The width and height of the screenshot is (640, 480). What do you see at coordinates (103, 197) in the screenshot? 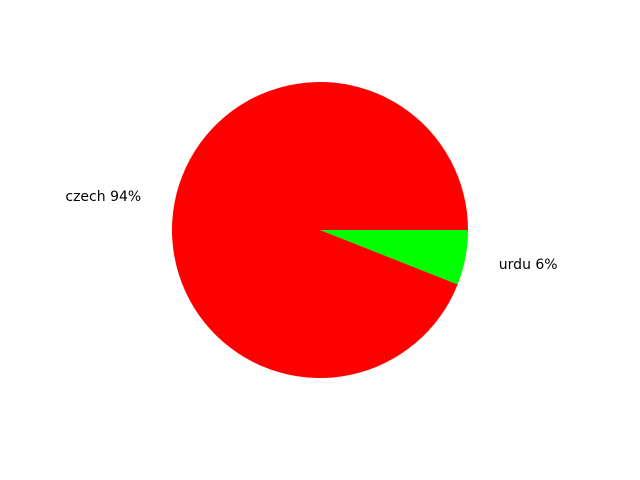
I see `pie-label-czech: czech 94%` at bounding box center [103, 197].